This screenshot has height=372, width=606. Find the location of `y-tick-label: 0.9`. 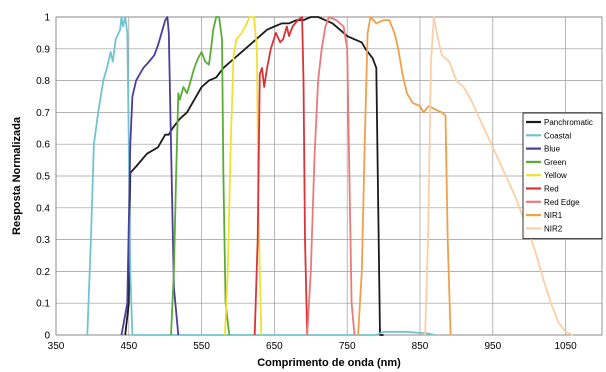

y-tick-label: 0.9 is located at coordinates (43, 49).